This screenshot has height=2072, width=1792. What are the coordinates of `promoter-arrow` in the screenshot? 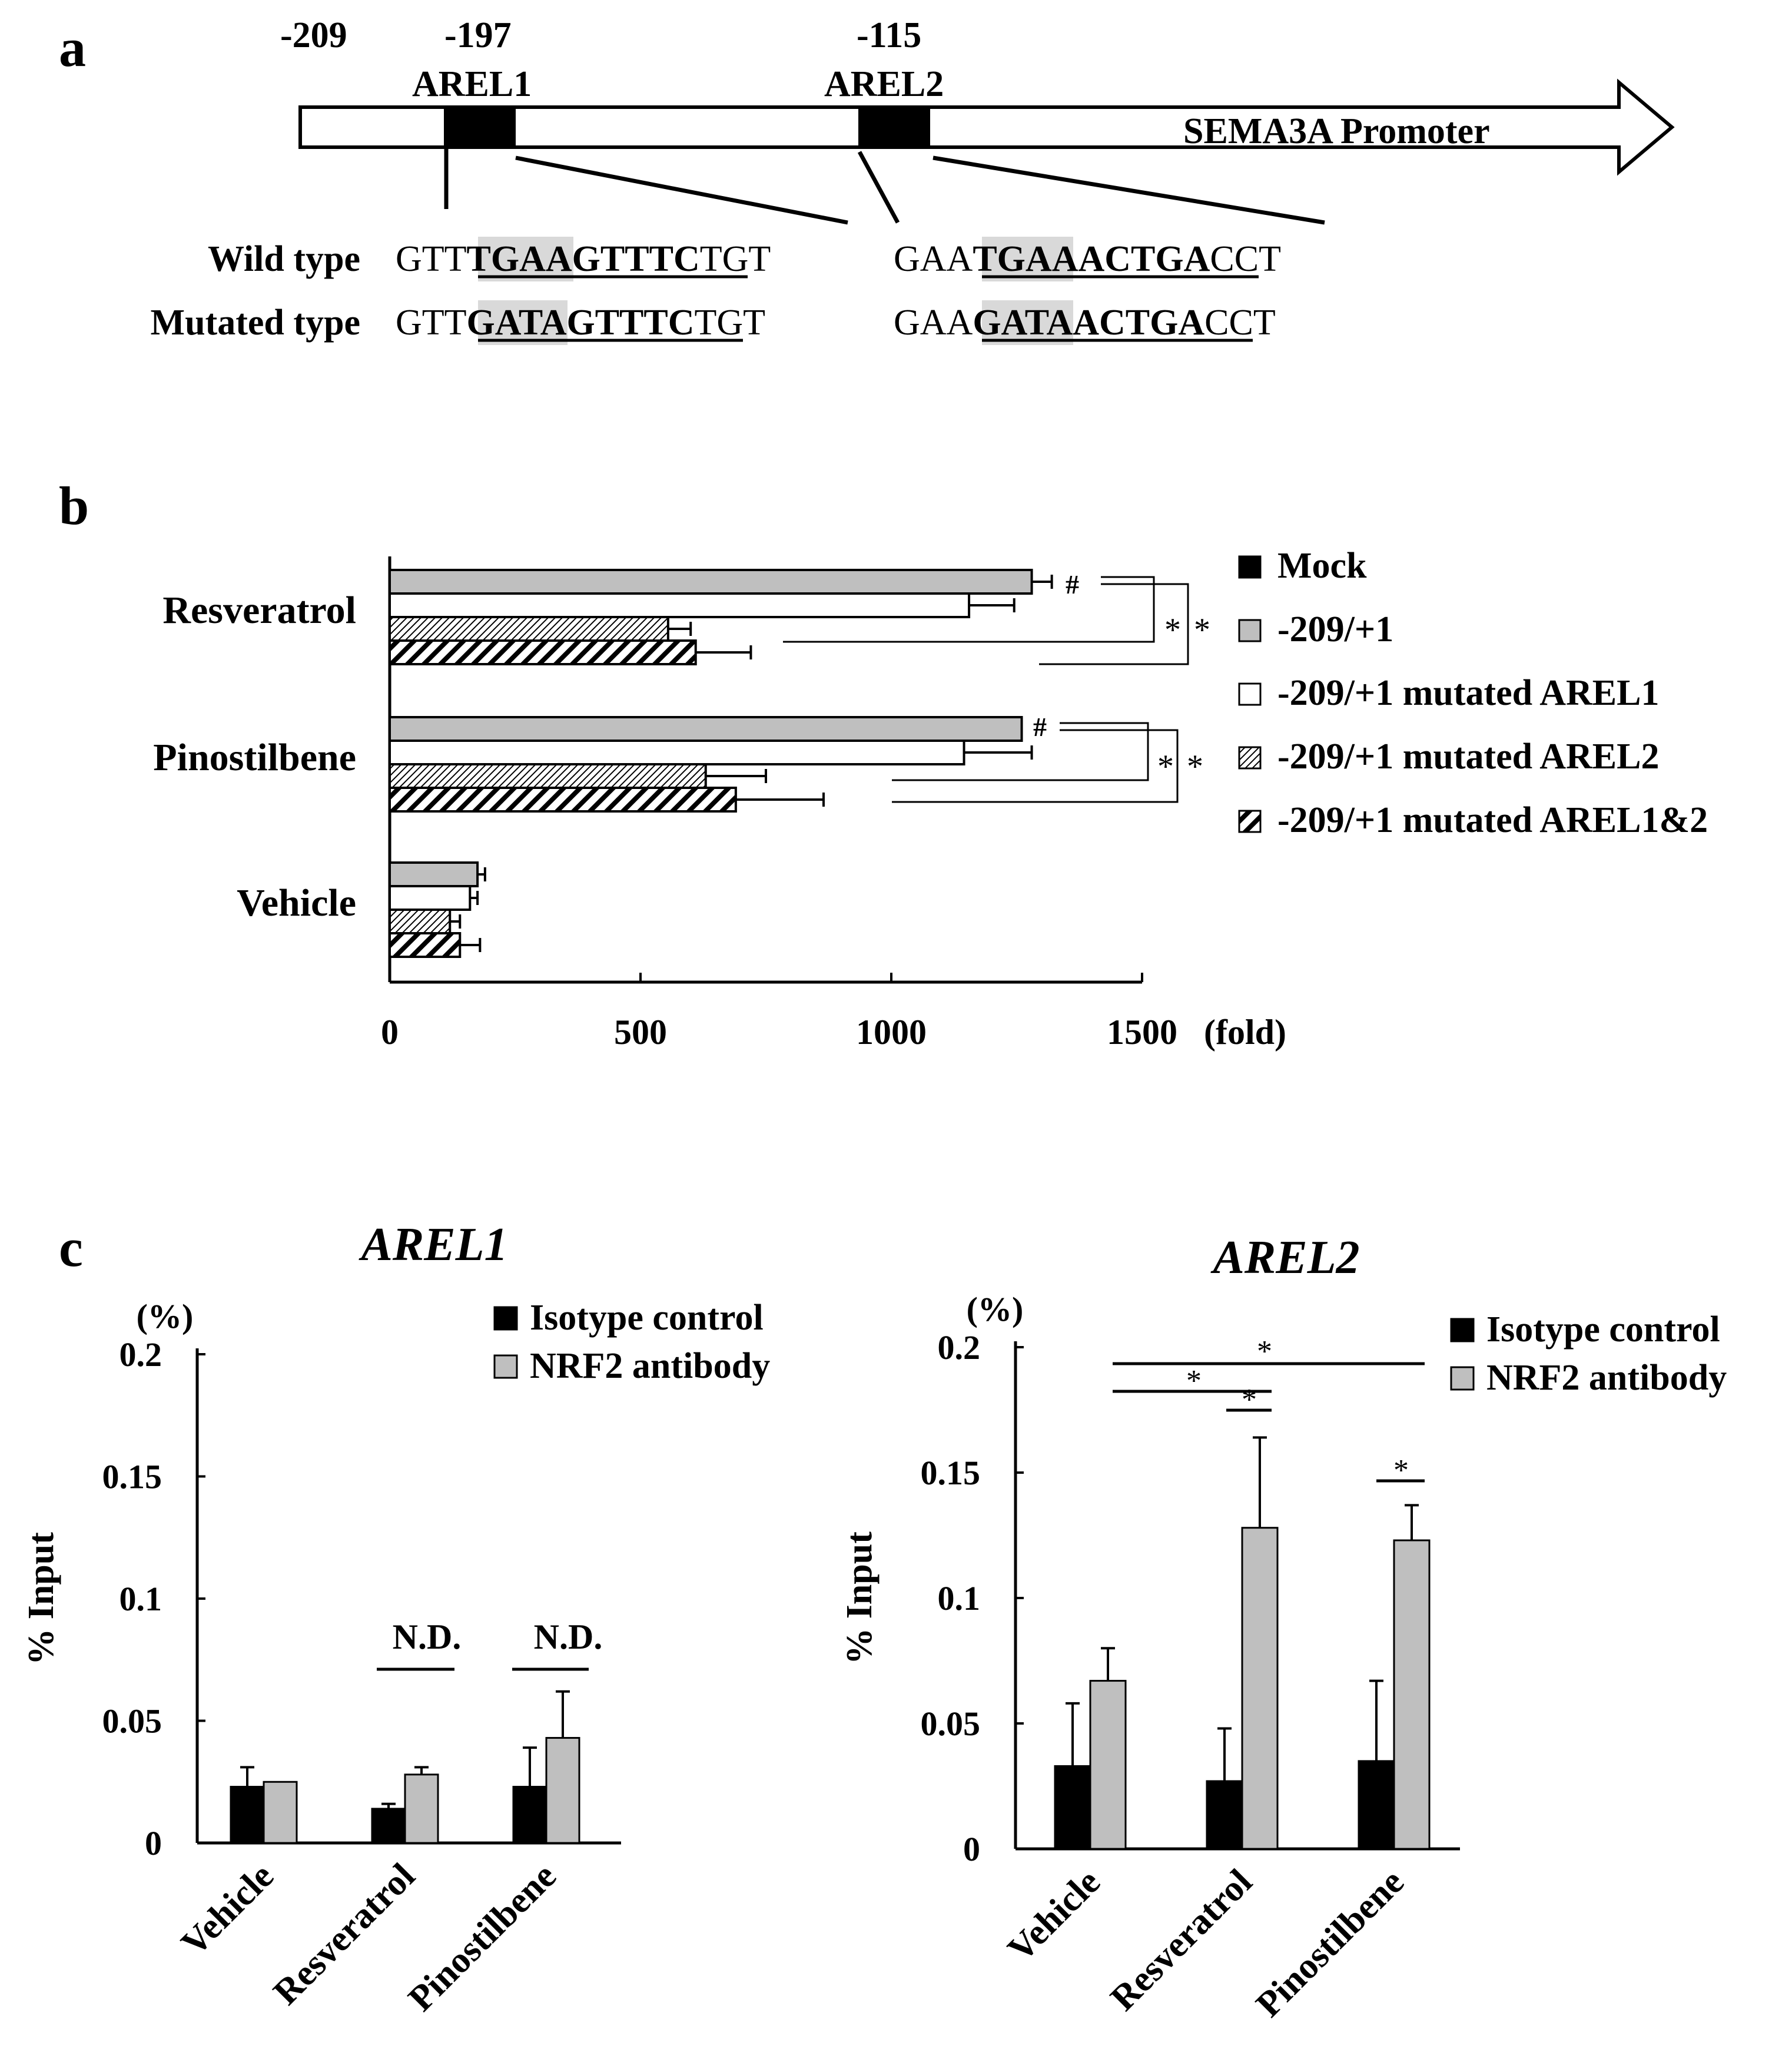 It's located at (986, 127).